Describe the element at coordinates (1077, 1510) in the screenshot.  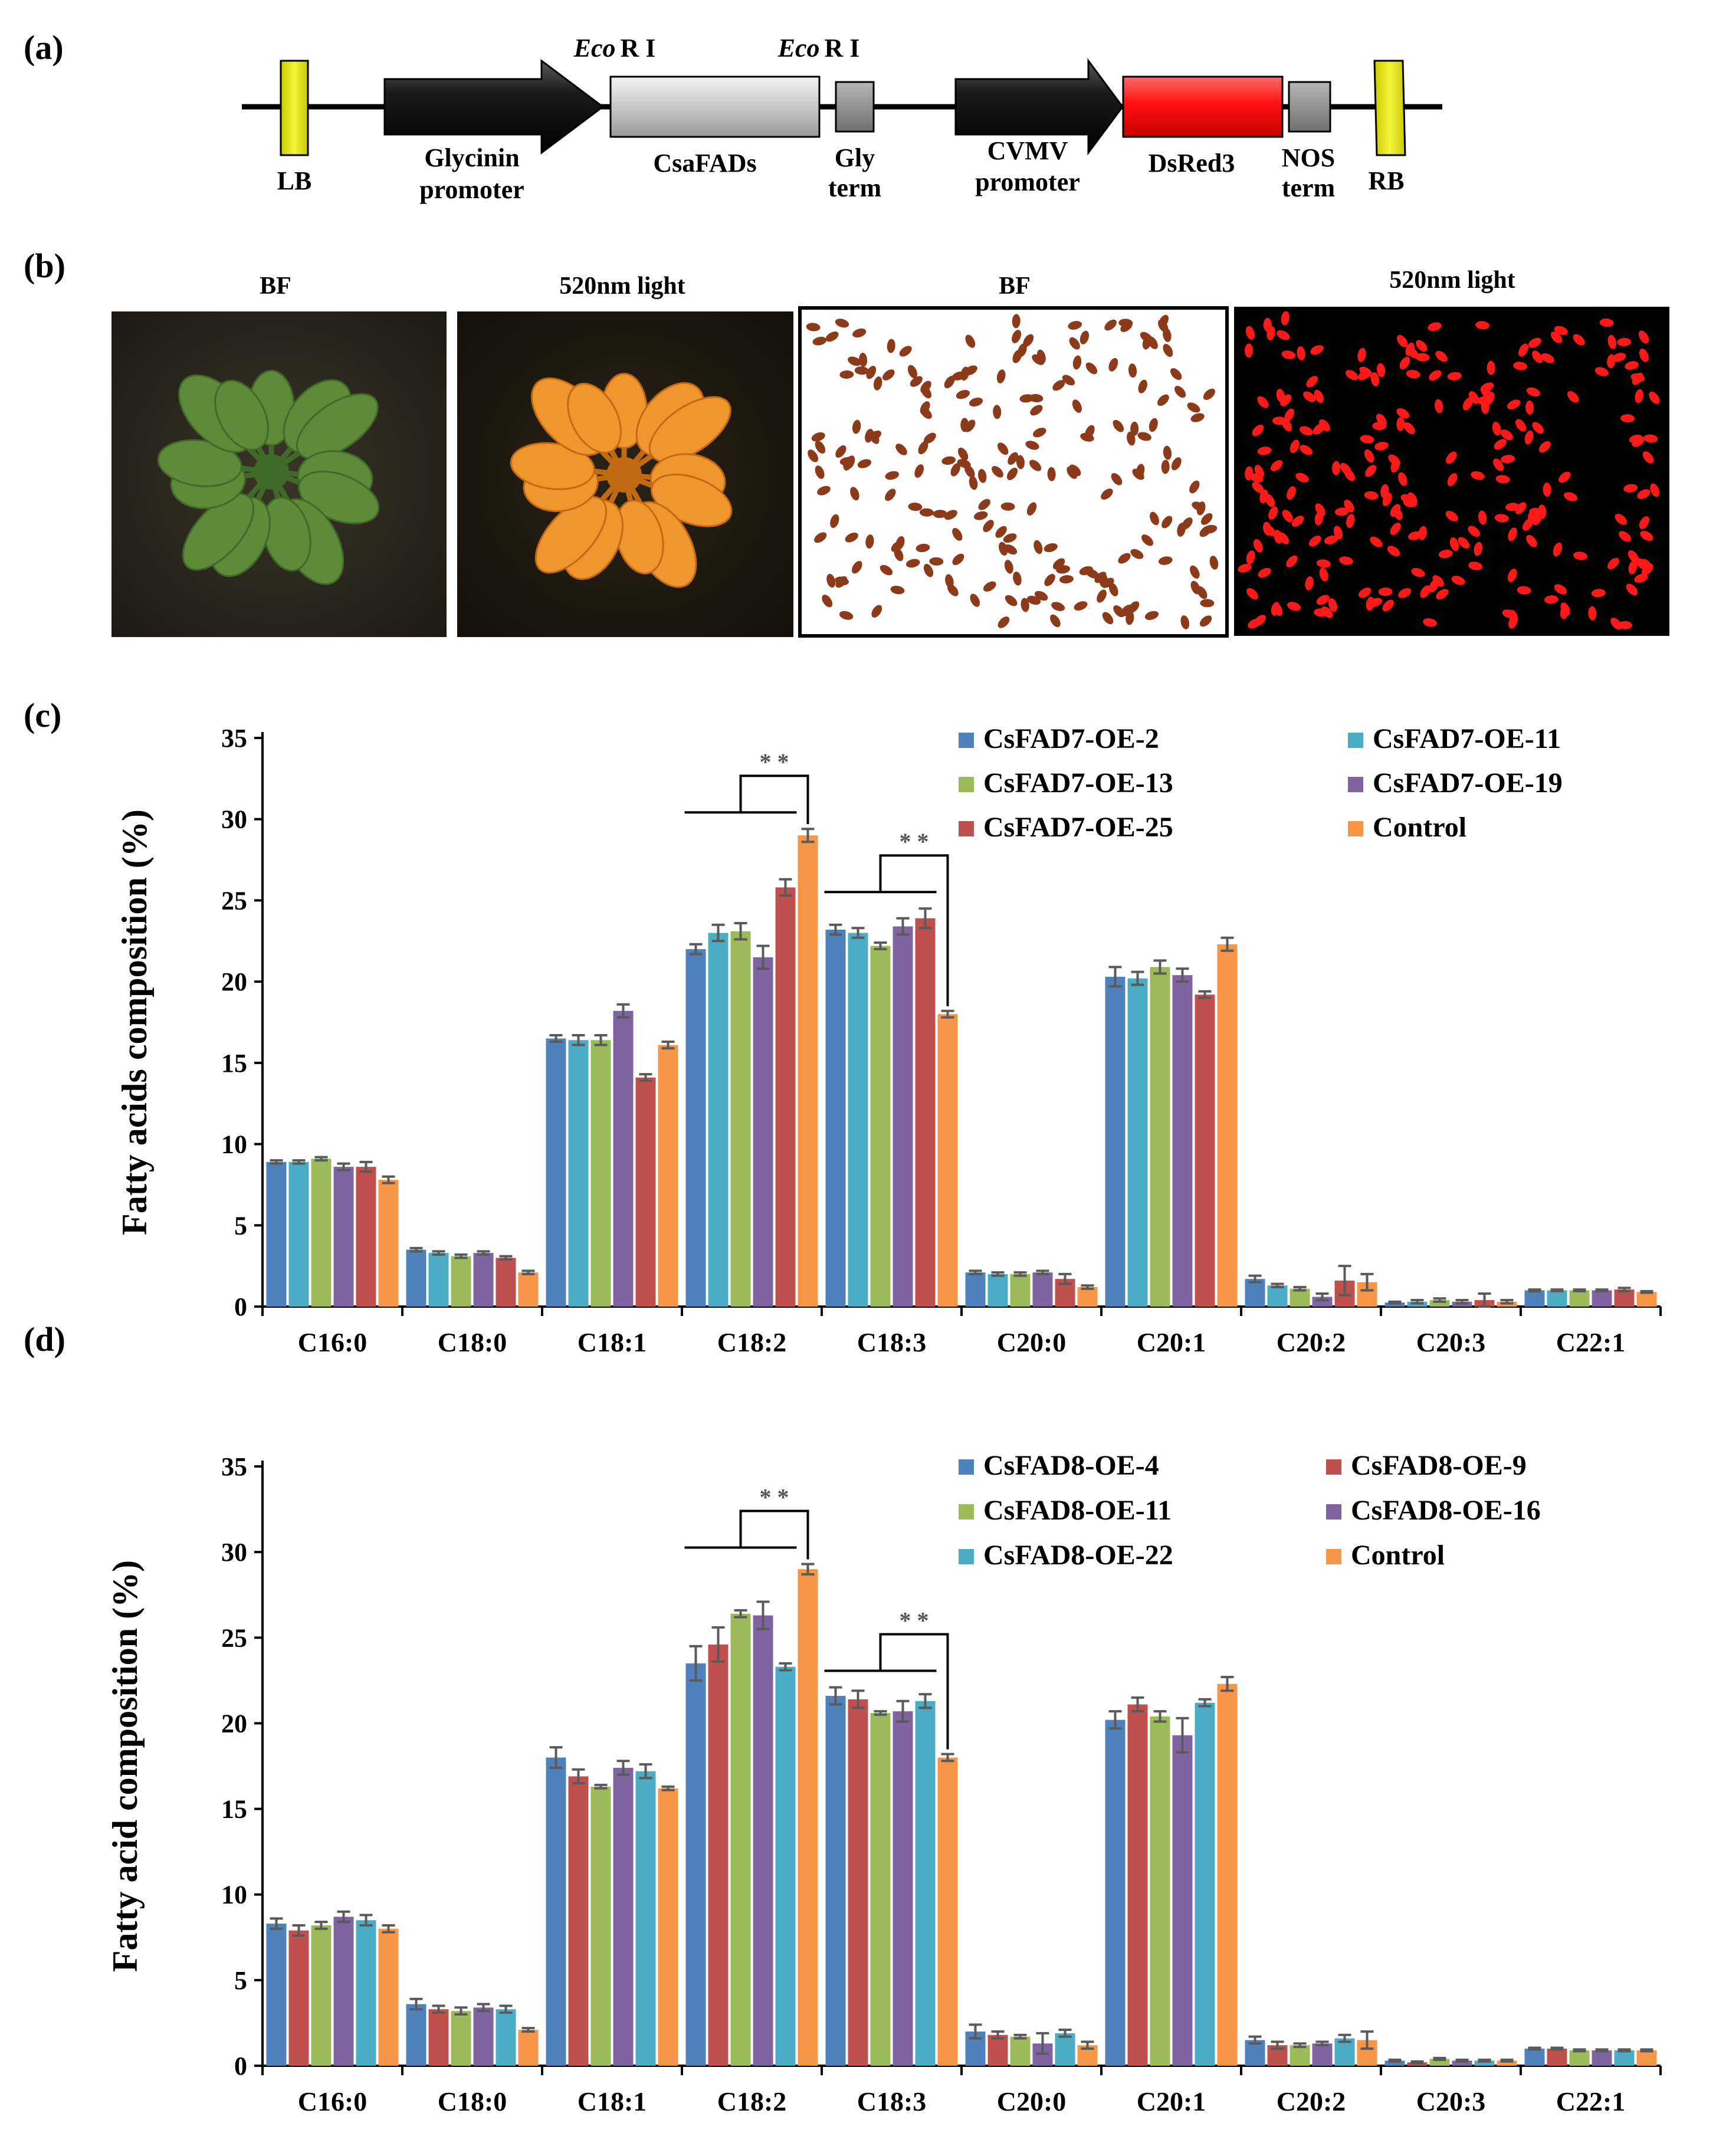
I see `legend-label: CsFAD8-OE-11` at that location.